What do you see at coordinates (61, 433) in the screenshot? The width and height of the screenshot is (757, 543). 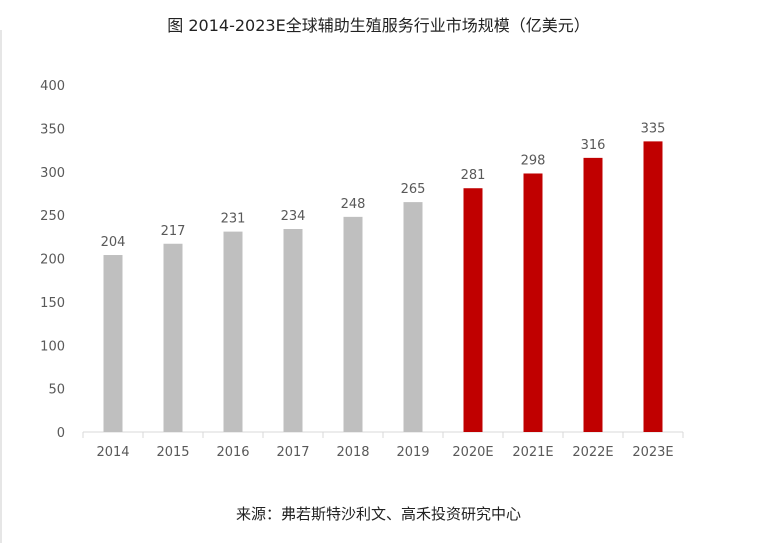 I see `y-tick-label: 0` at bounding box center [61, 433].